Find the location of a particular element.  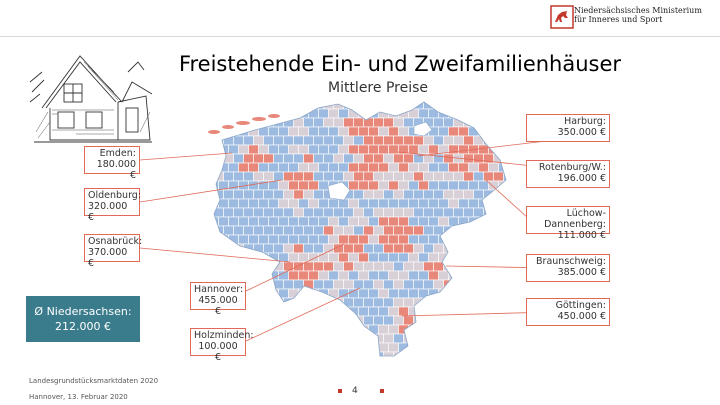

label-rotenburg-name: Rotenburg/W.: is located at coordinates (572, 167).